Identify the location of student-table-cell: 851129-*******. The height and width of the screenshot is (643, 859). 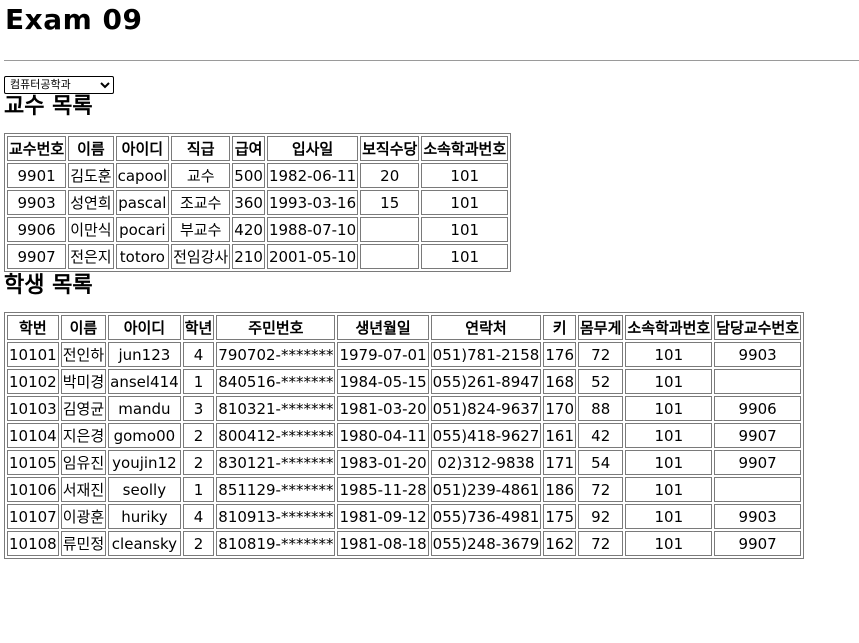
(276, 489).